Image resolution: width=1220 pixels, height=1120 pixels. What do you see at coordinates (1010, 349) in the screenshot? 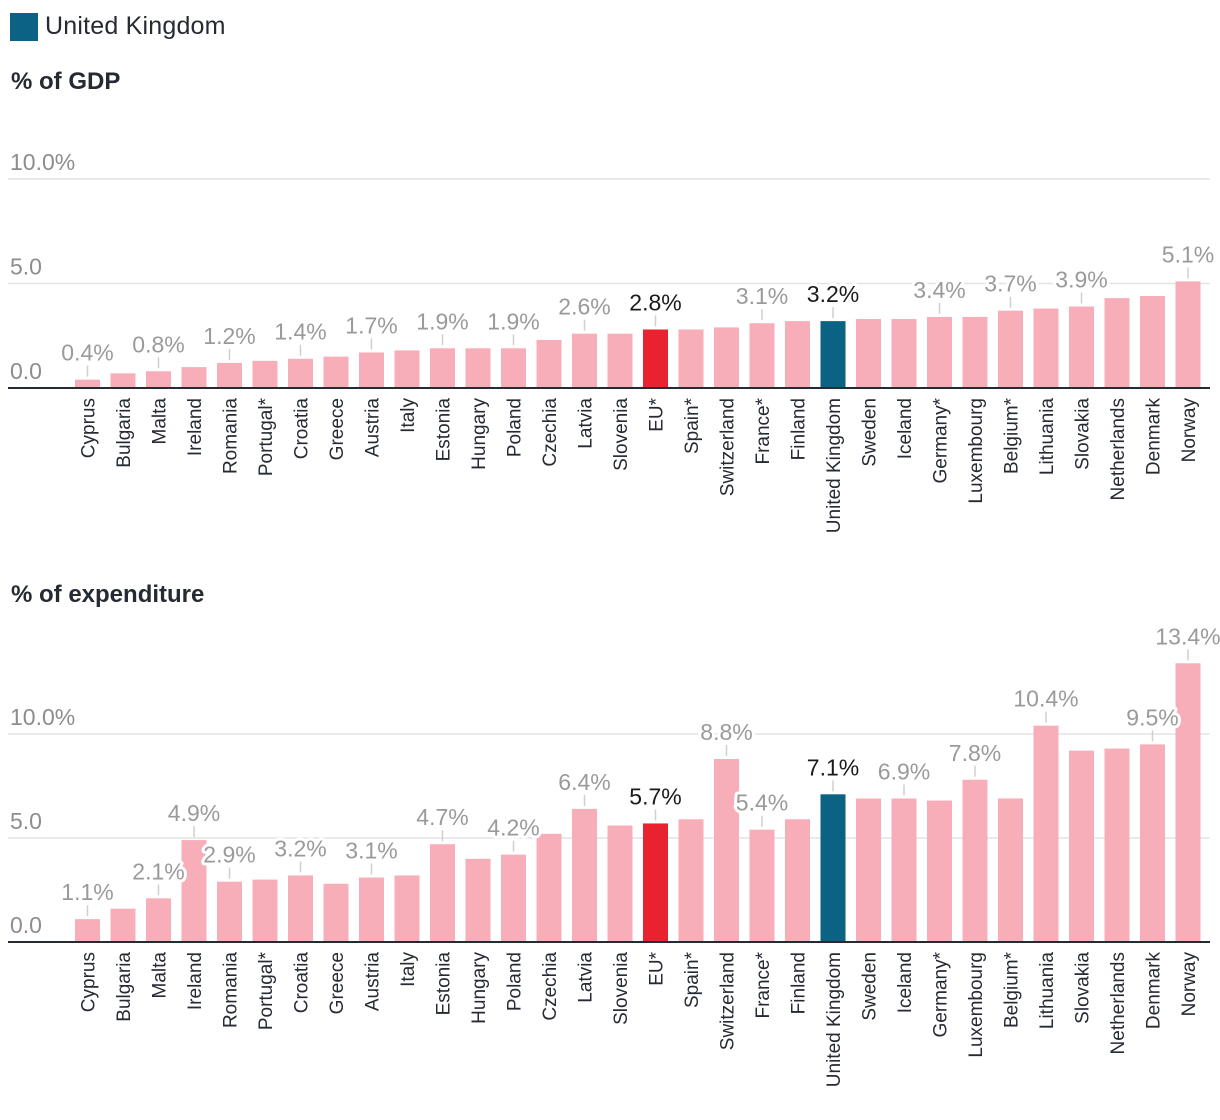
I see `gdp-bar-belgium` at bounding box center [1010, 349].